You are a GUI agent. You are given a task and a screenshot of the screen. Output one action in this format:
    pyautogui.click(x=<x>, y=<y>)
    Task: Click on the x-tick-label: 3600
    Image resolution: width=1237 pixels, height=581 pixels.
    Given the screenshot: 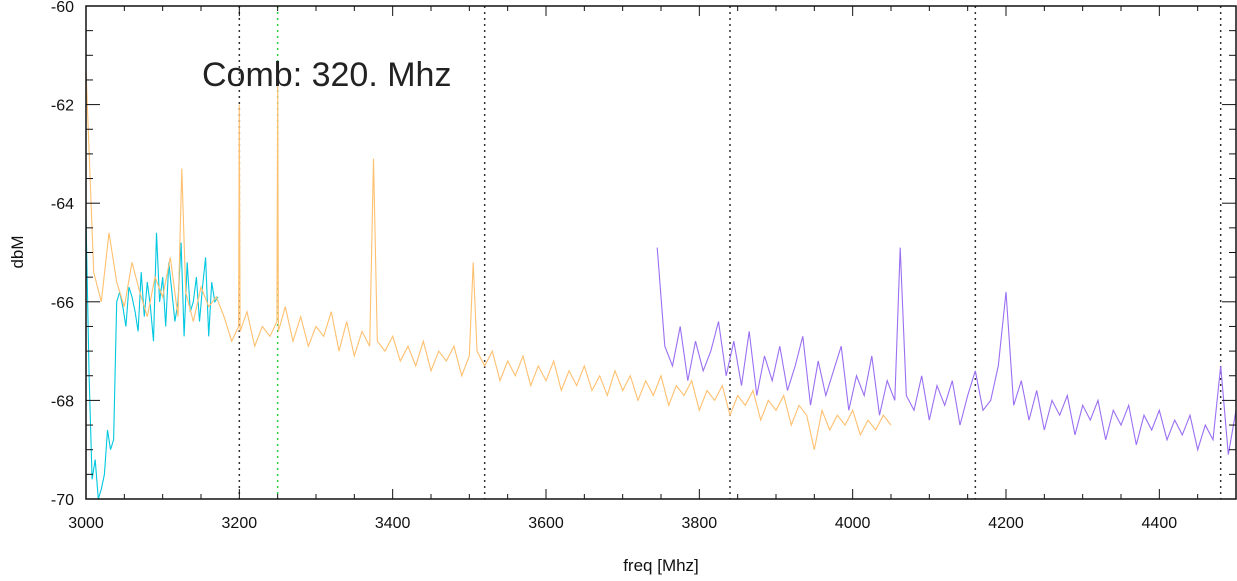 What is the action you would take?
    pyautogui.click(x=546, y=523)
    